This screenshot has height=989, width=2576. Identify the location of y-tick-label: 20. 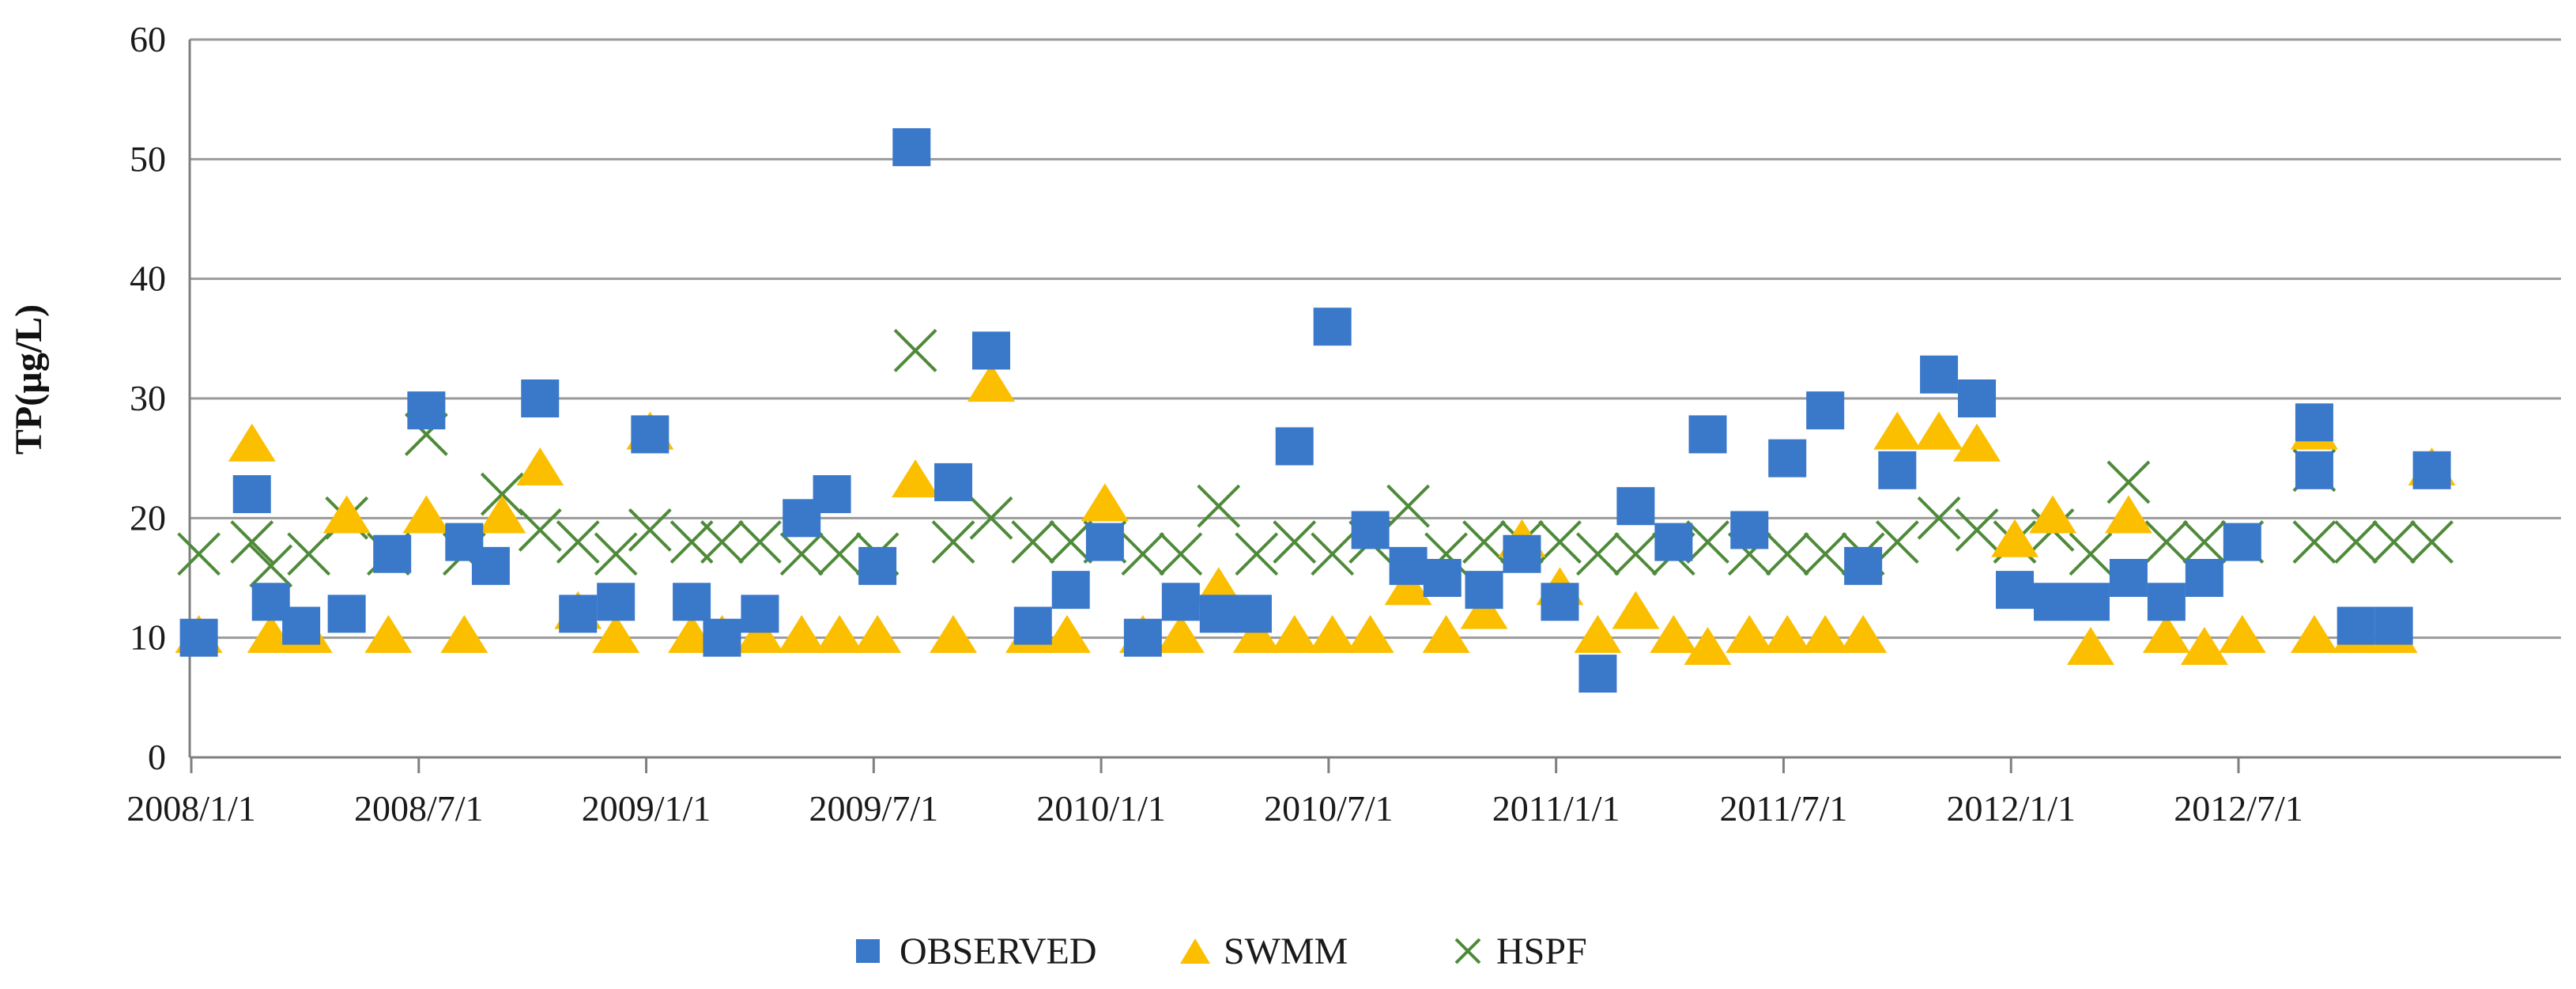
(148, 517).